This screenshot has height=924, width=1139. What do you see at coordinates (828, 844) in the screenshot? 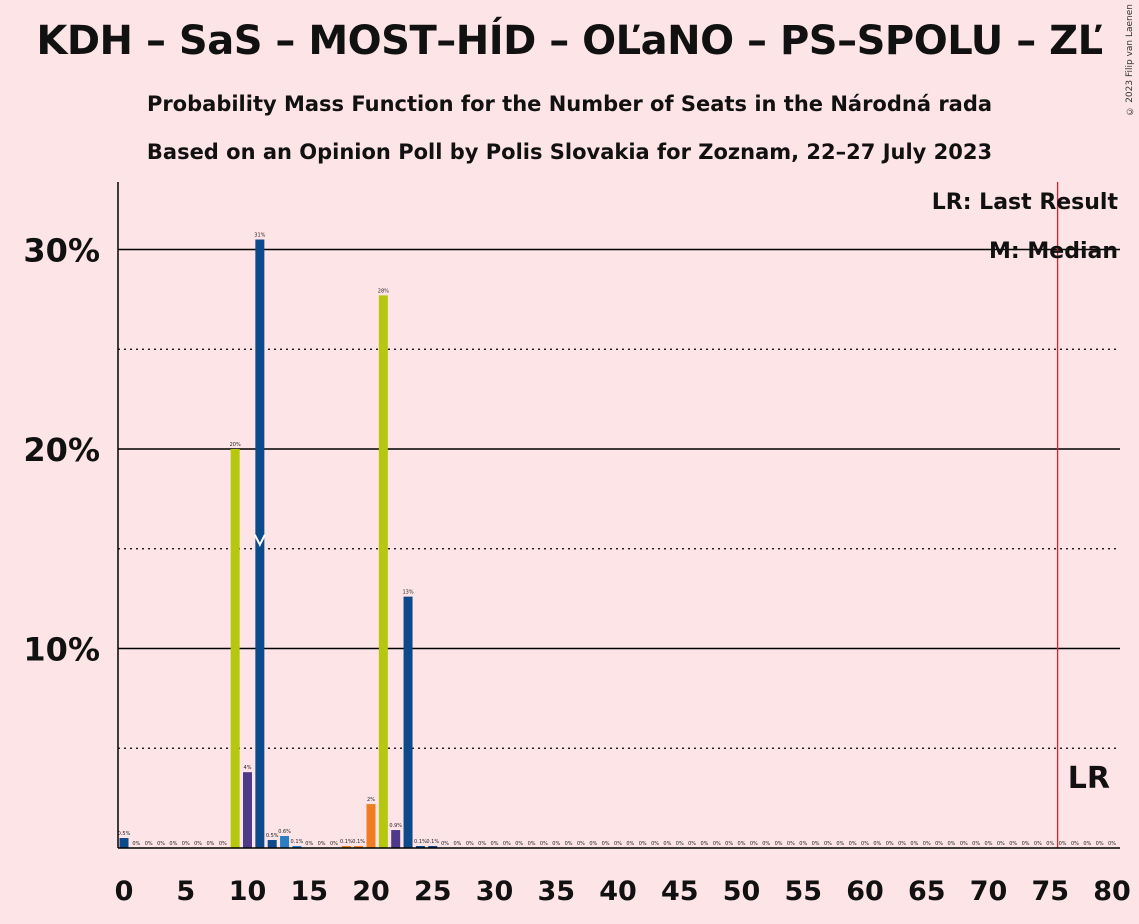
I see `bar-label-seat-57: 0%` at bounding box center [828, 844].